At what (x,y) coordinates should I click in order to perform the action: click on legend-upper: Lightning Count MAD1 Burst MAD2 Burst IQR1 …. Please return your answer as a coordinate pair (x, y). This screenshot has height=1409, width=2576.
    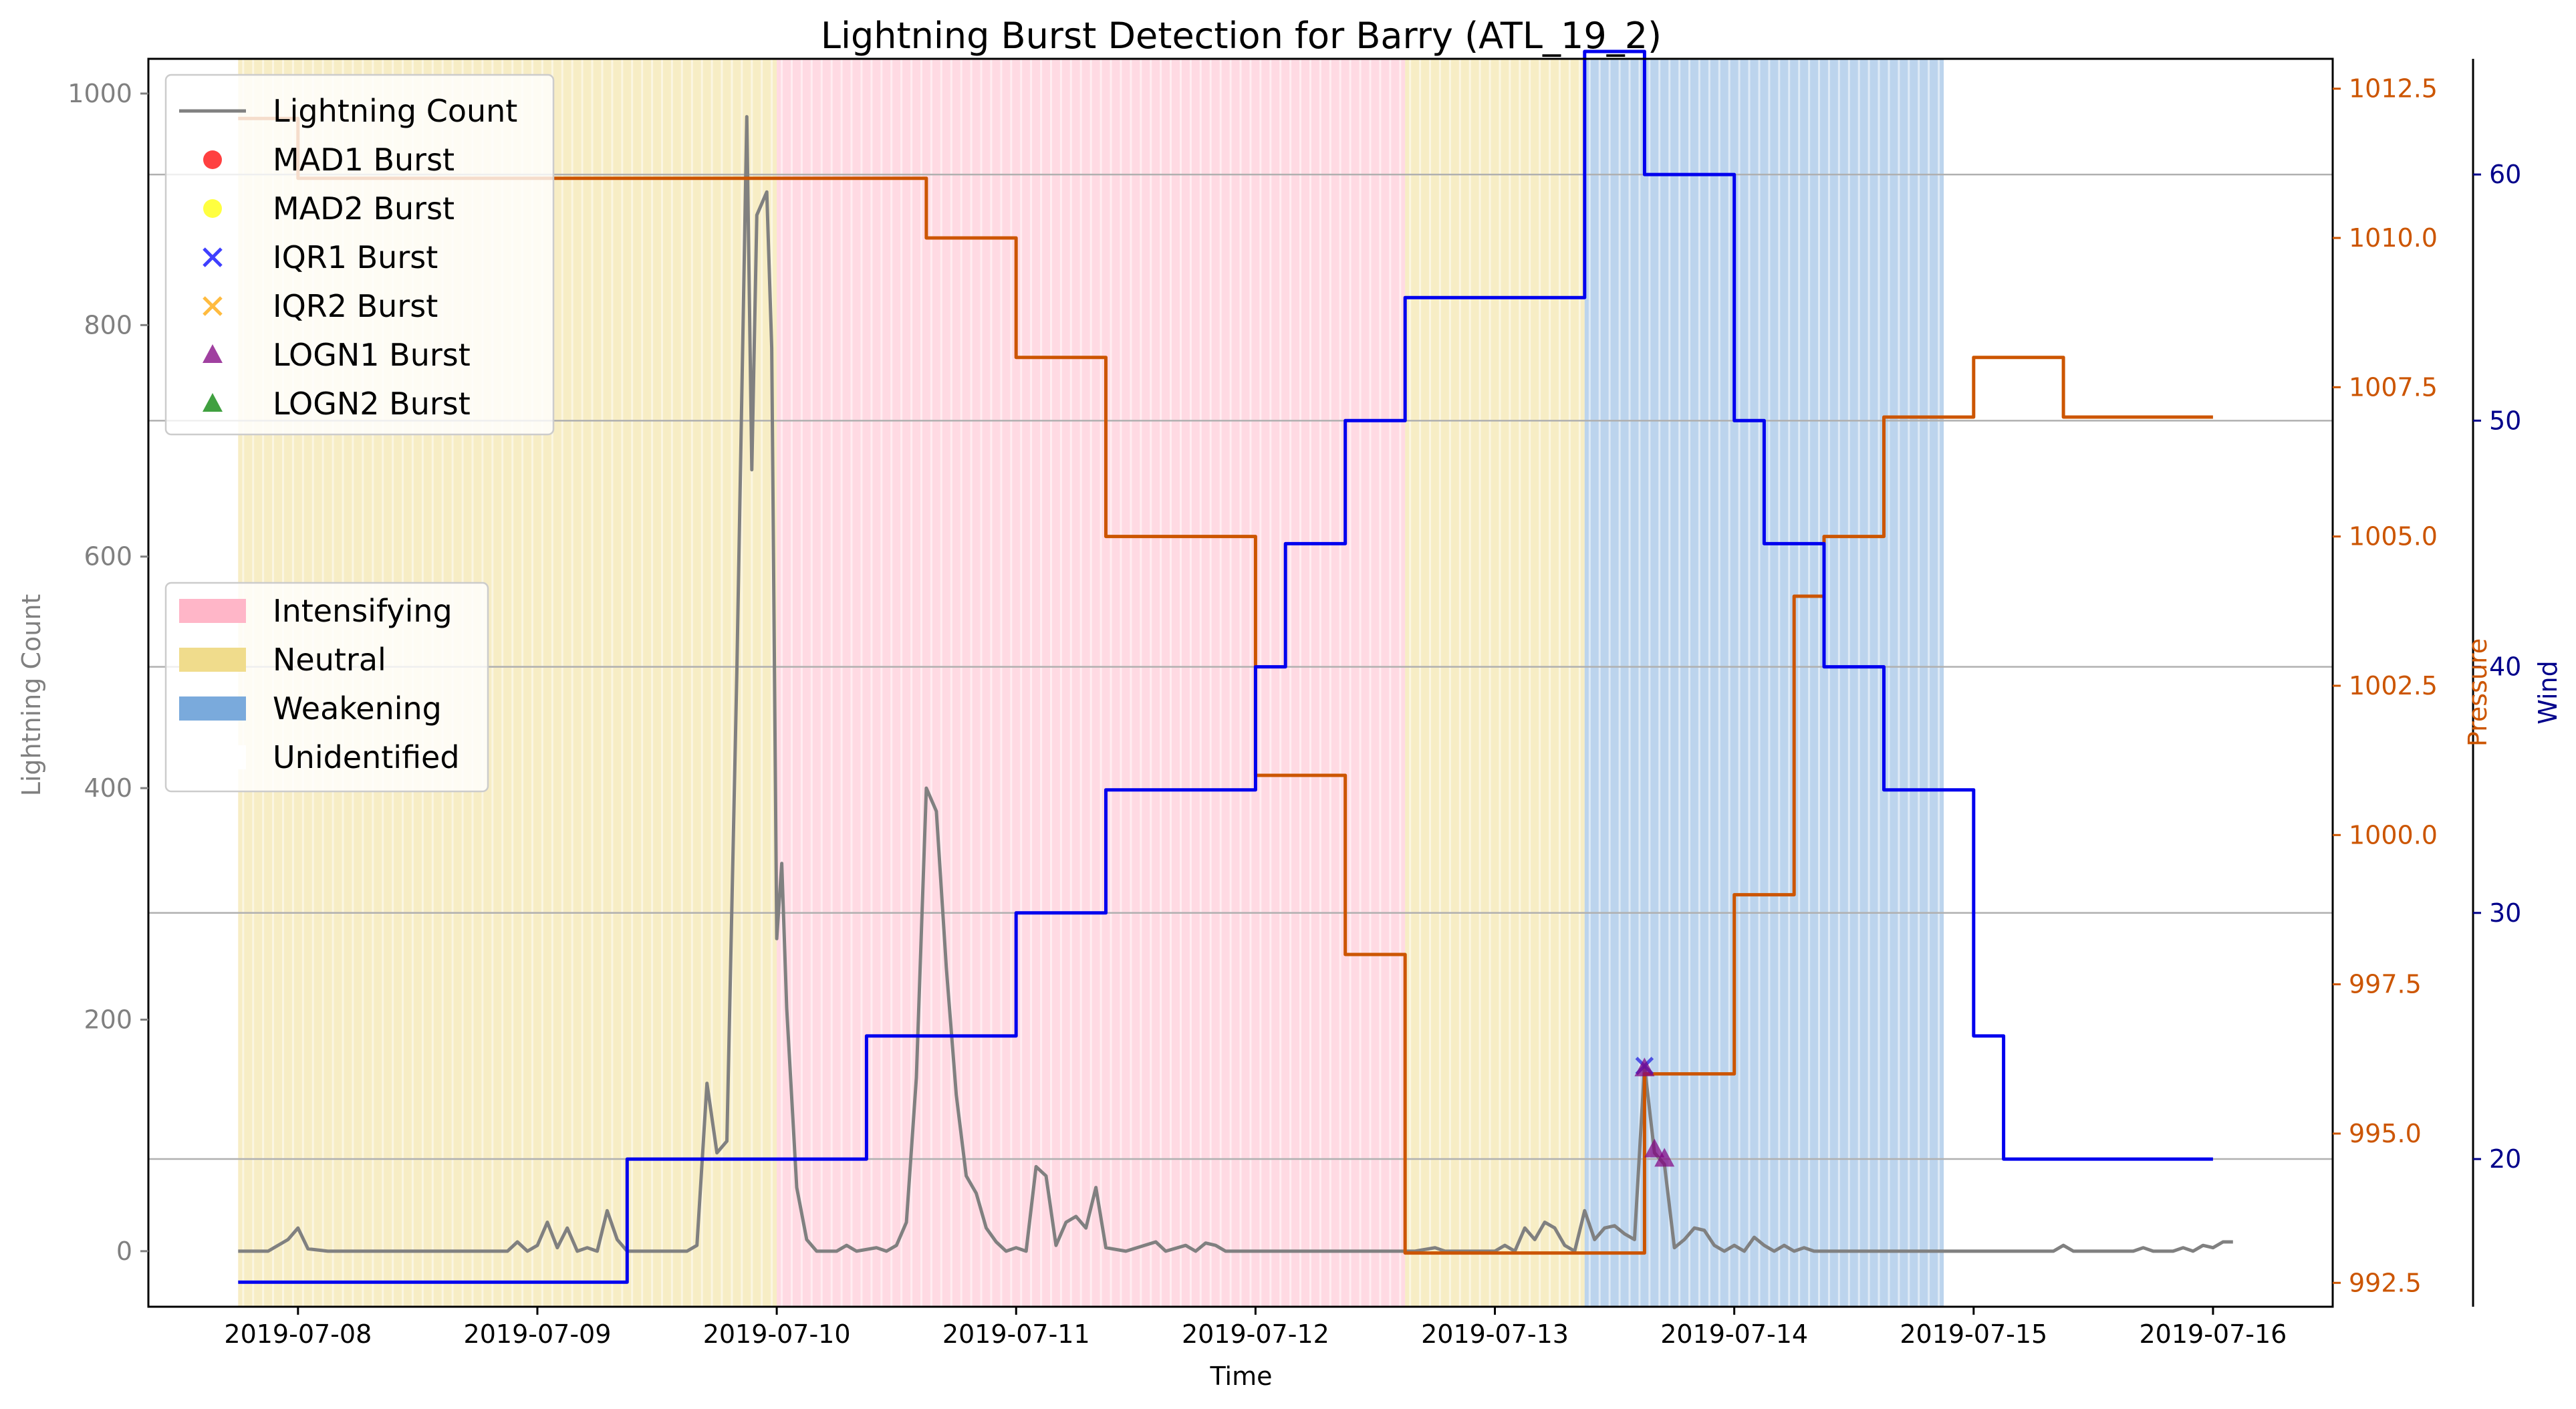
    Looking at the image, I should click on (359, 255).